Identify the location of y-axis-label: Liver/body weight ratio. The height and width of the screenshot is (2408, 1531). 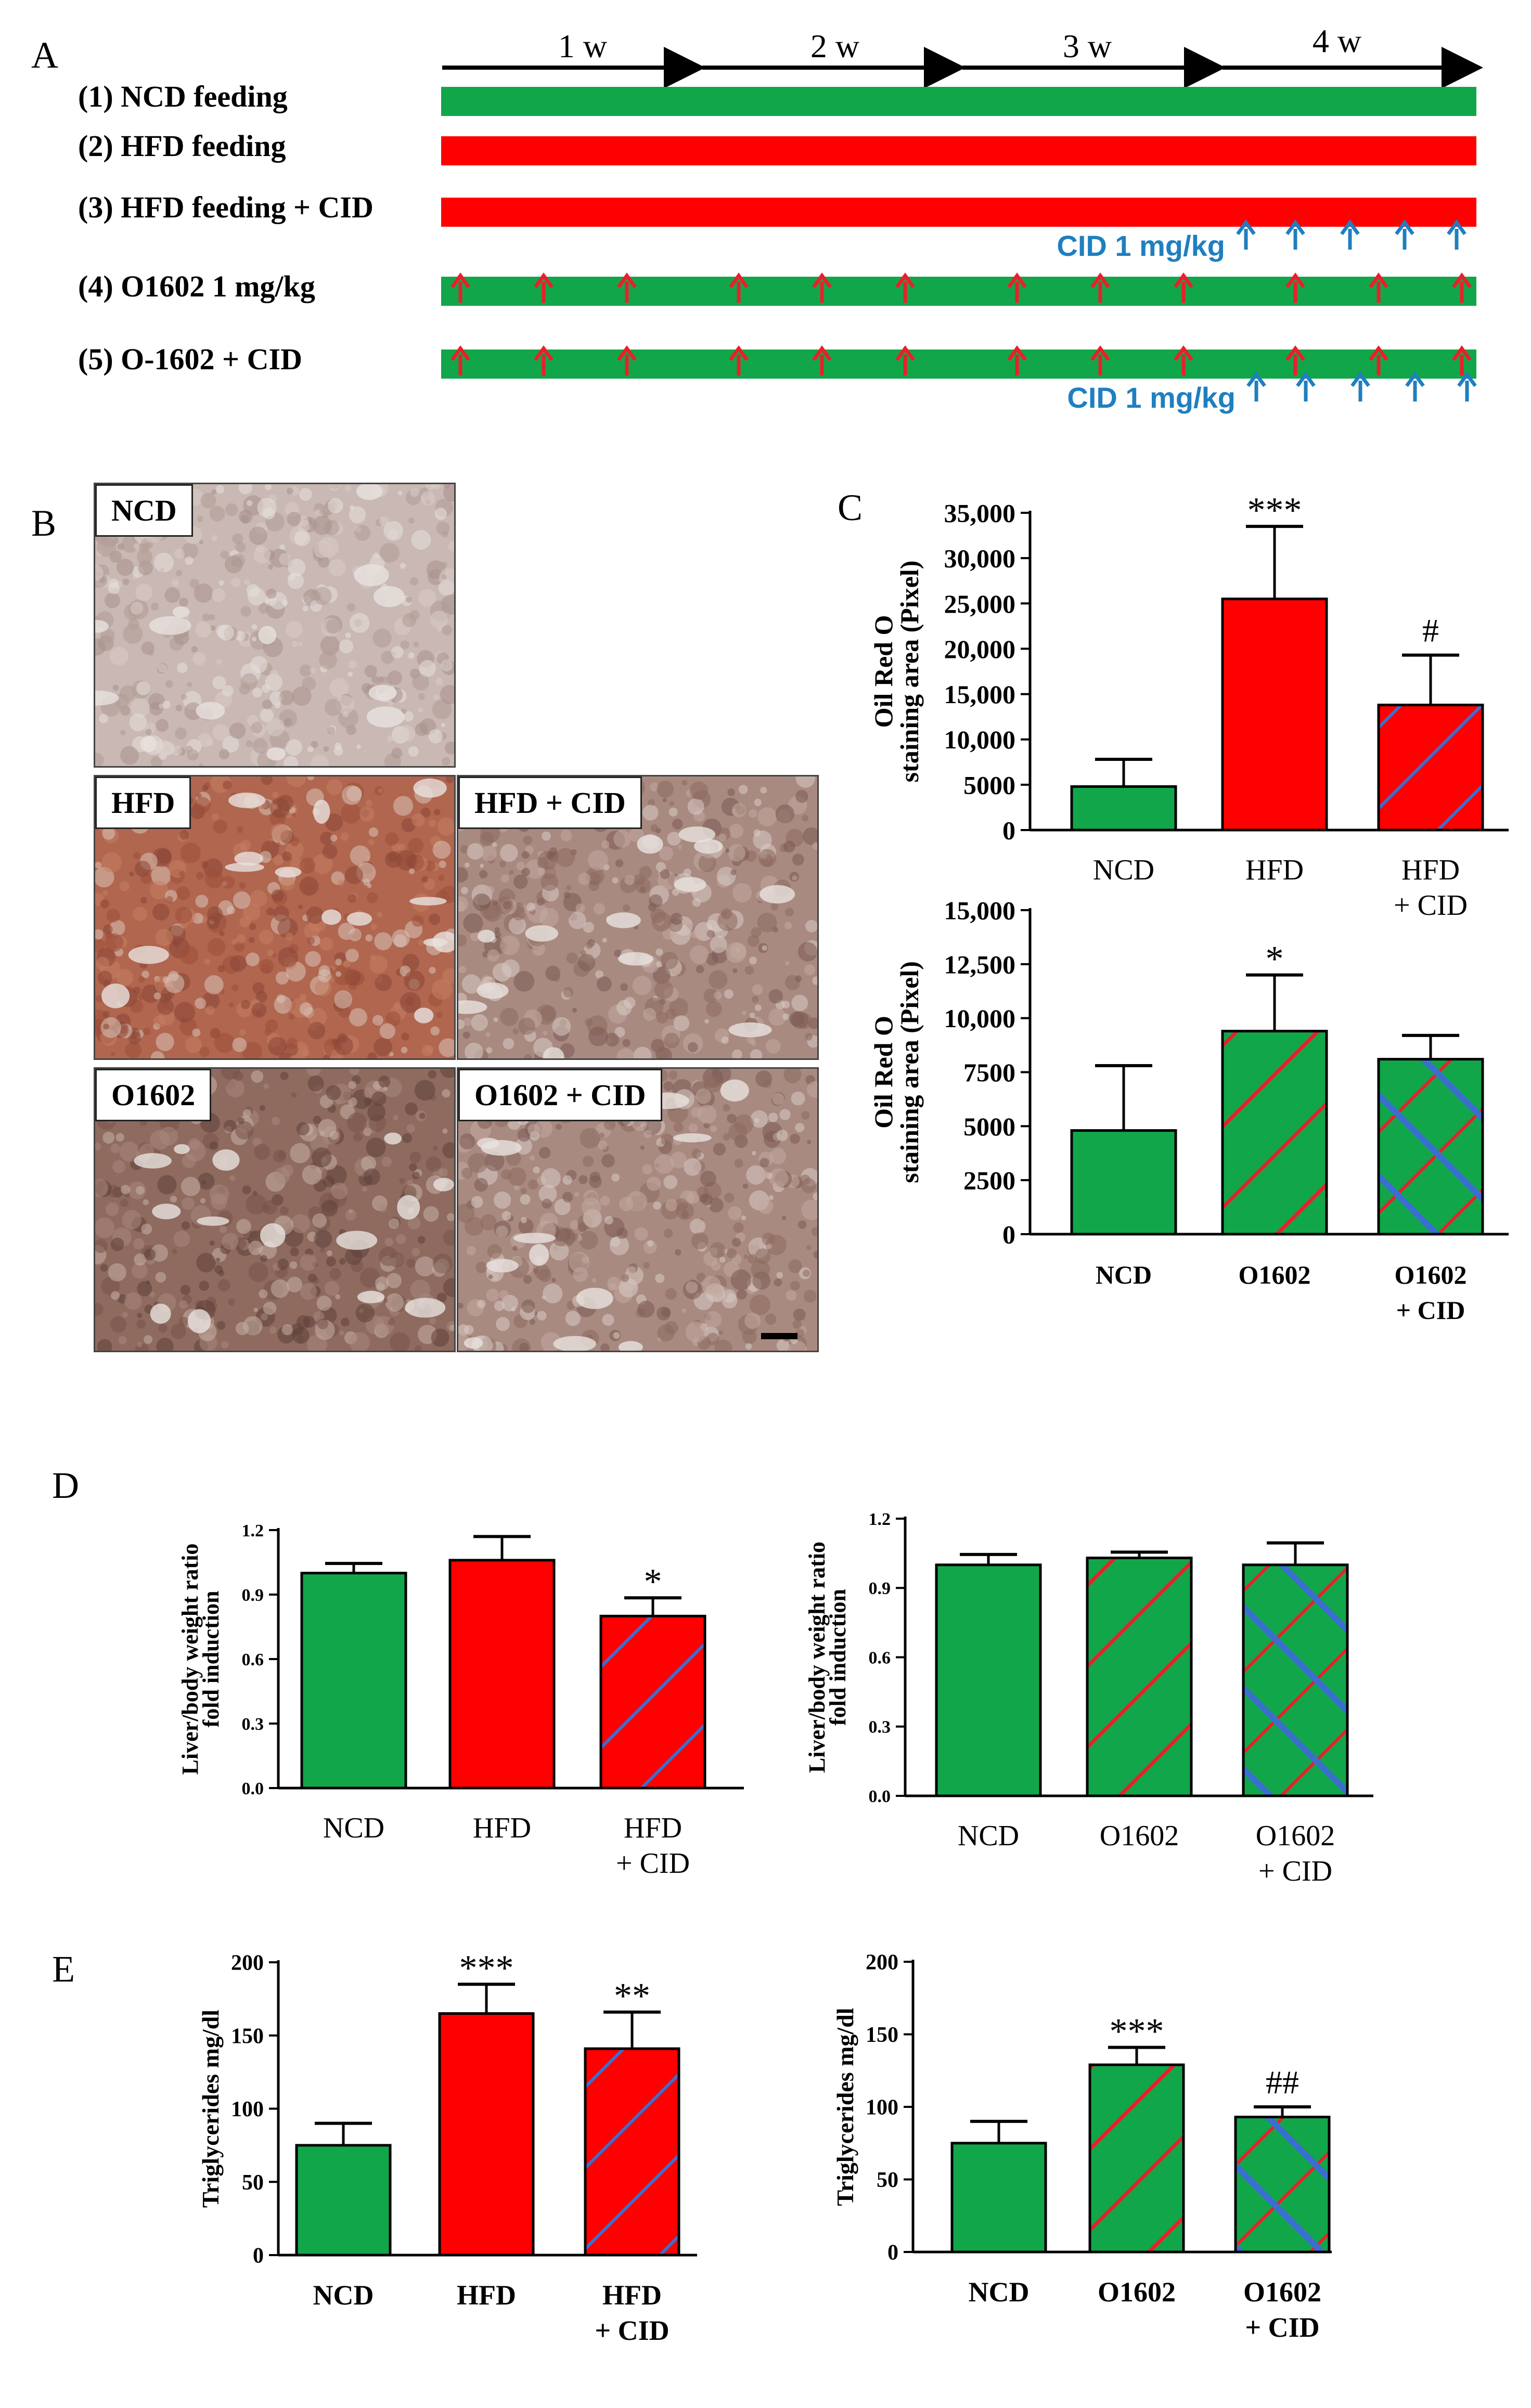
(190, 1659).